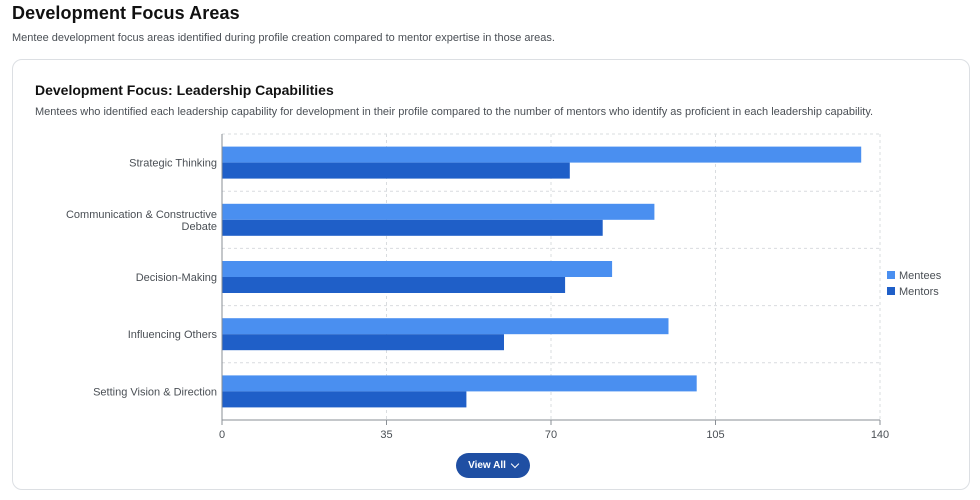 This screenshot has width=980, height=500. What do you see at coordinates (487, 465) in the screenshot?
I see `view-all-label: View All` at bounding box center [487, 465].